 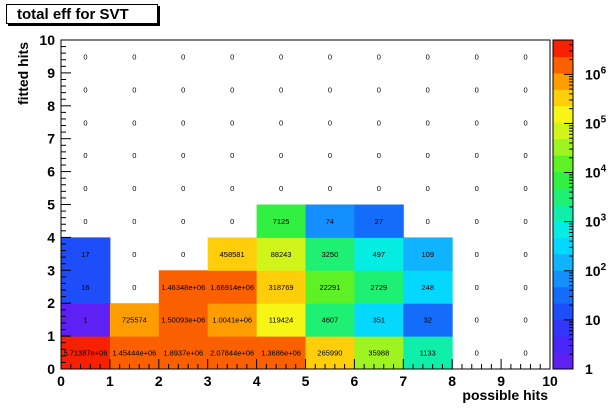 I want to click on y-tick-label: 6, so click(x=51, y=172).